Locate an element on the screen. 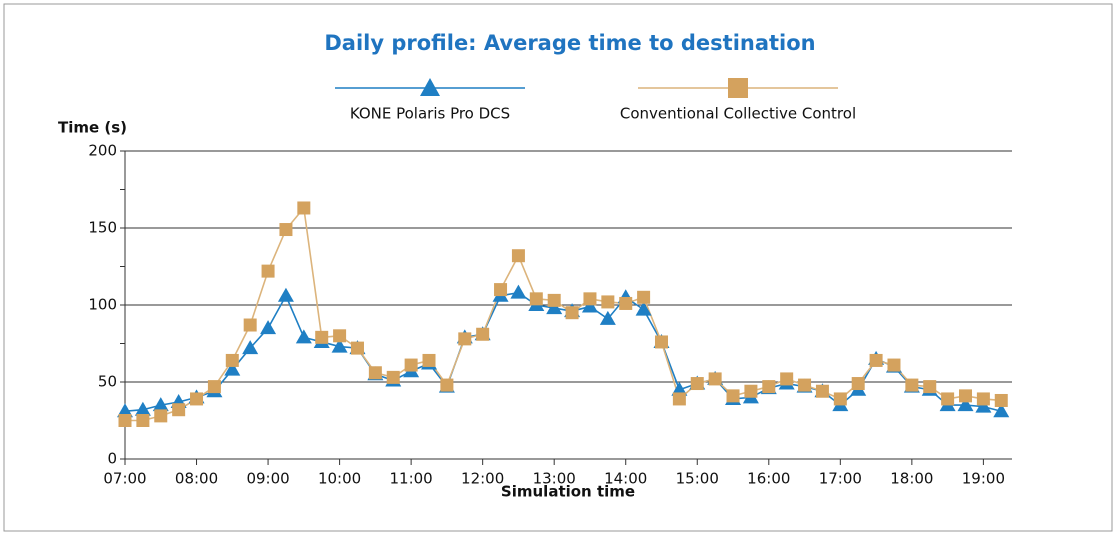 This screenshot has width=1118, height=540. y-tick-label: 150 is located at coordinates (102, 228).